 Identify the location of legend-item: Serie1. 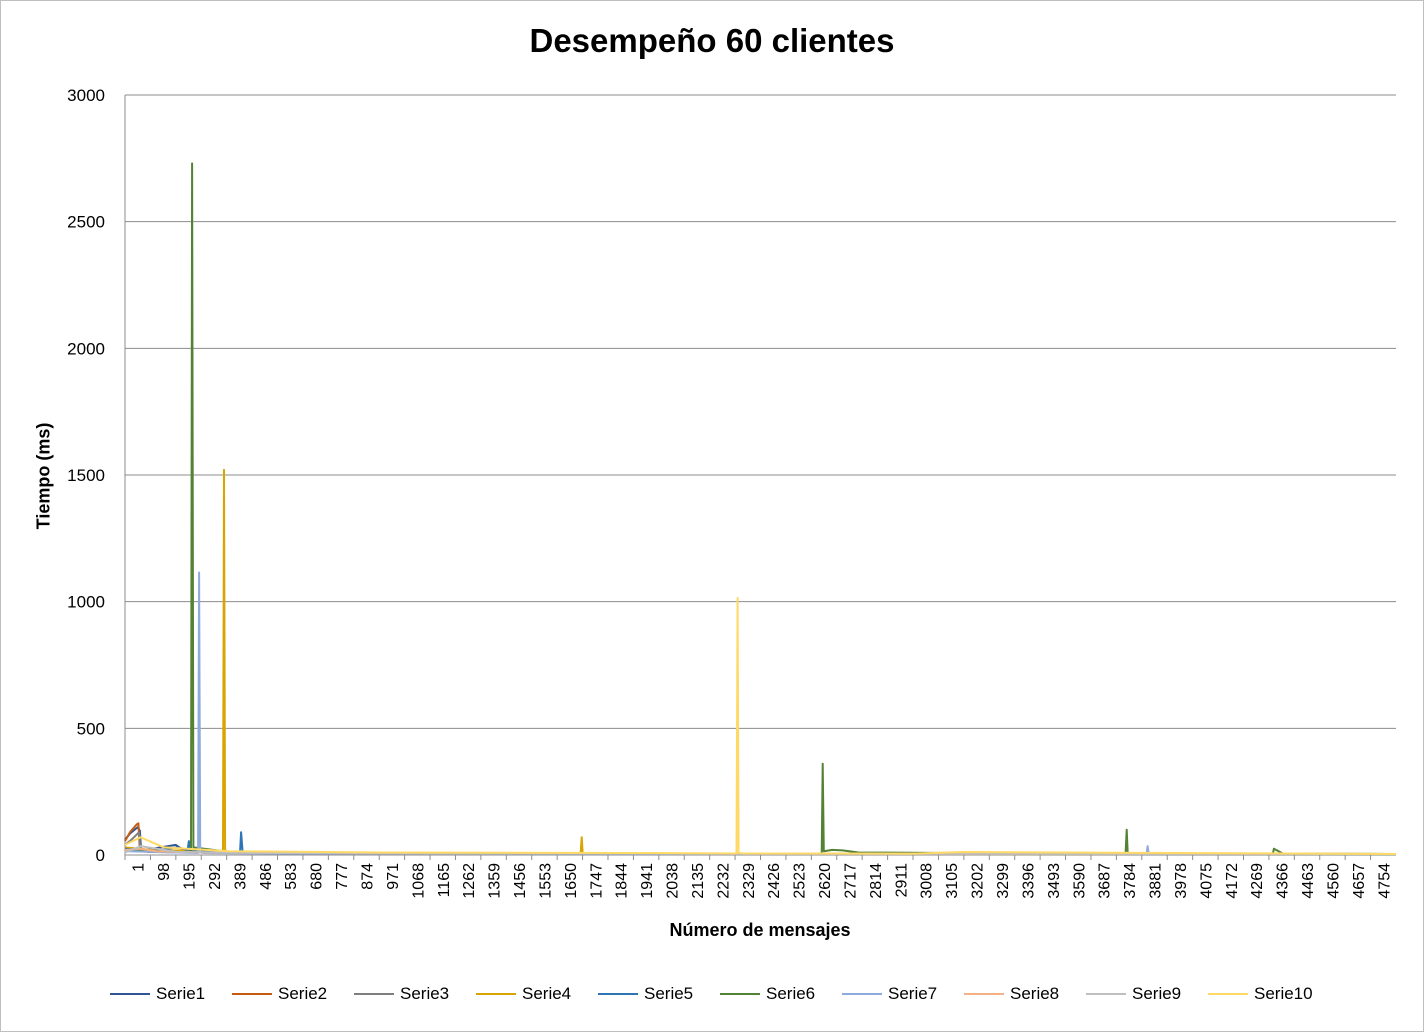
(171, 994).